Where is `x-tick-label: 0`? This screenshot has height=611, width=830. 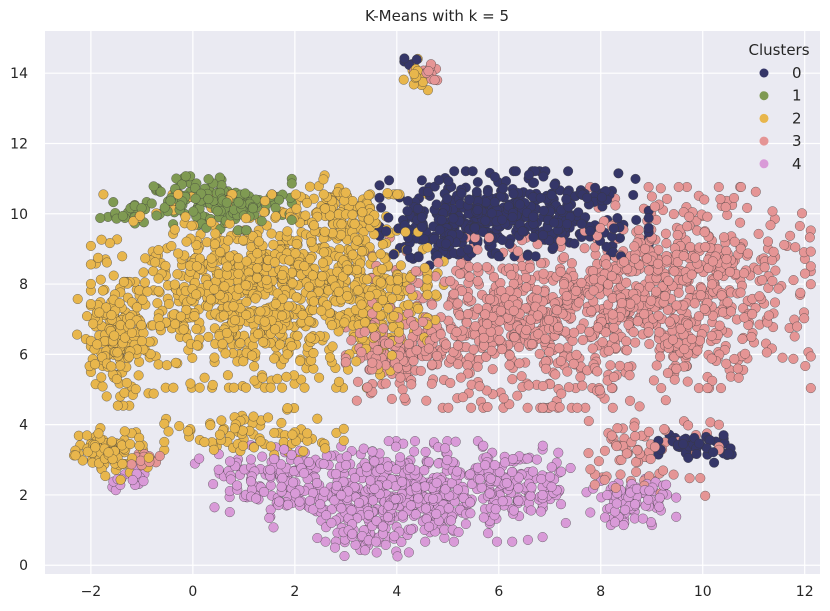 x-tick-label: 0 is located at coordinates (192, 592).